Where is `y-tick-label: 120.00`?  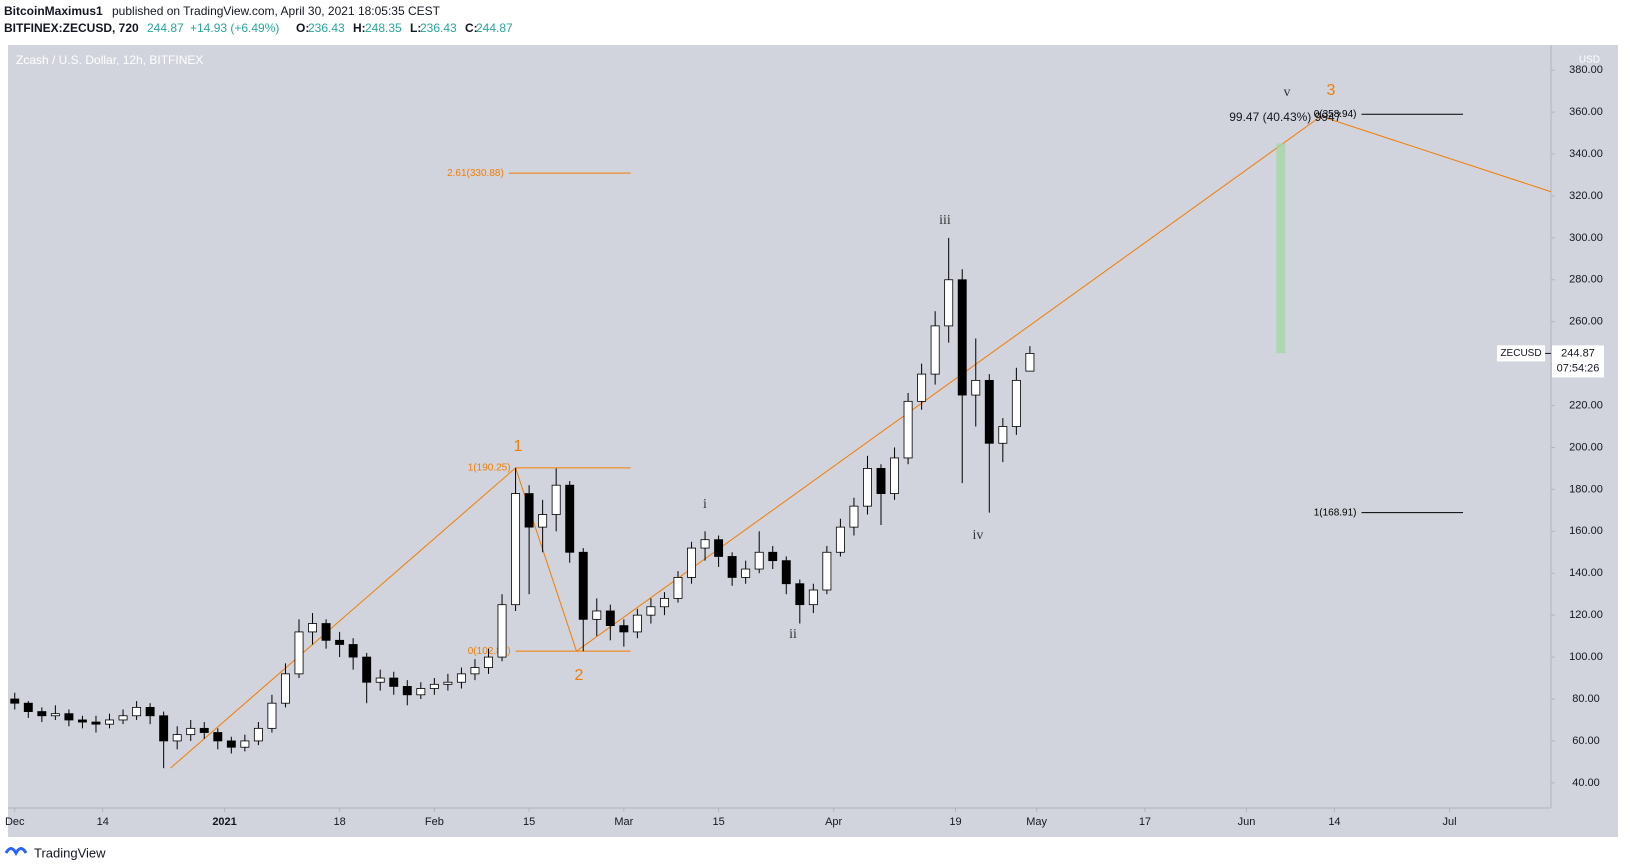 y-tick-label: 120.00 is located at coordinates (1586, 615).